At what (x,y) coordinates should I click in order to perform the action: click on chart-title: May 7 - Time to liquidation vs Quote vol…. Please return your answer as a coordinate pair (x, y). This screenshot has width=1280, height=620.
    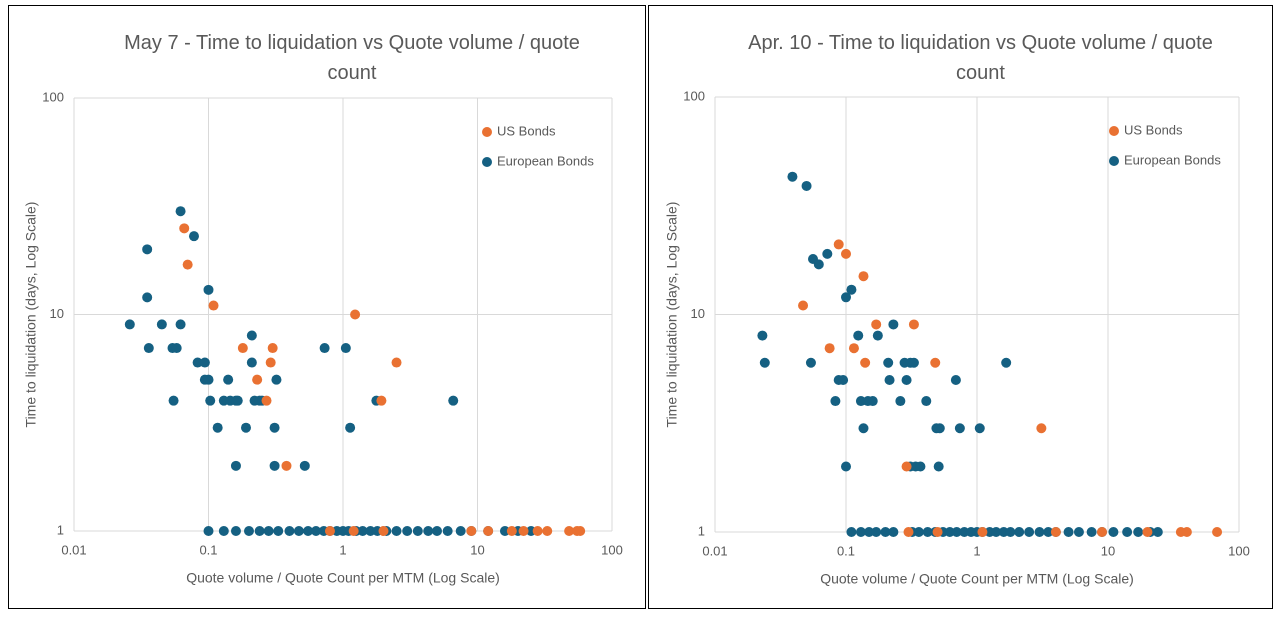
    Looking at the image, I should click on (352, 58).